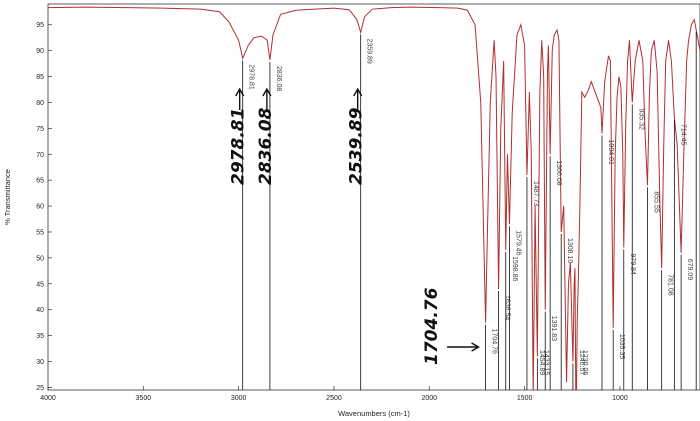 Image resolution: width=700 pixels, height=421 pixels. Describe the element at coordinates (40, 181) in the screenshot. I see `y-tick-label: 65` at that location.